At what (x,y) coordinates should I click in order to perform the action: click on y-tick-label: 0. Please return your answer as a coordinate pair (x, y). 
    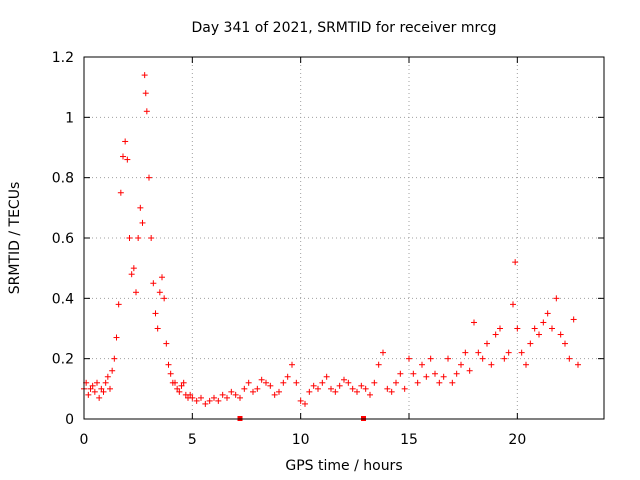
    Looking at the image, I should click on (69, 420).